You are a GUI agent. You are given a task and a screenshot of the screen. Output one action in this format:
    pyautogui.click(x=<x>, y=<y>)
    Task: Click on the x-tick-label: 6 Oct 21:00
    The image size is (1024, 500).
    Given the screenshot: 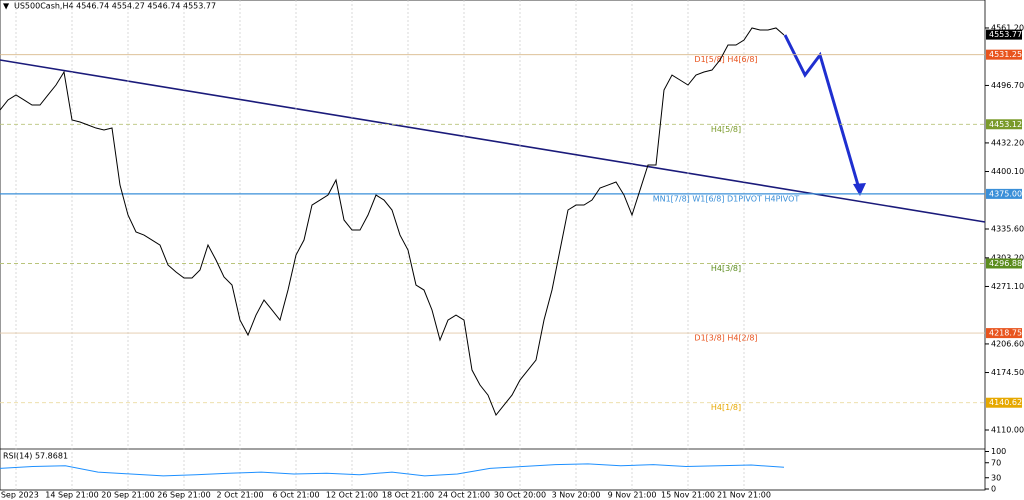 What is the action you would take?
    pyautogui.click(x=295, y=495)
    